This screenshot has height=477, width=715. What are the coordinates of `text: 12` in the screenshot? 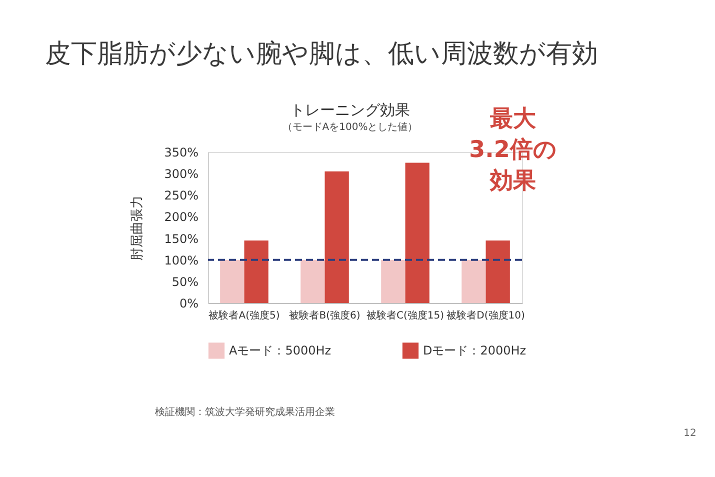 It's located at (690, 433).